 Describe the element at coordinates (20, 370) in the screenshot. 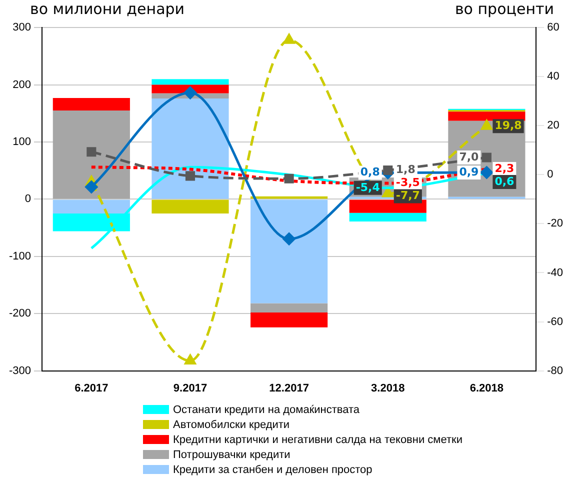

I see `y-tick-label: -300` at that location.